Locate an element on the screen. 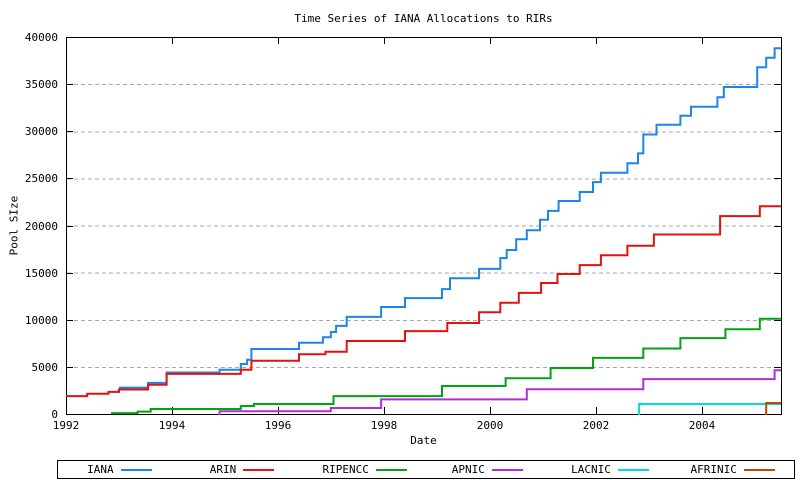 This screenshot has width=800, height=480. legend-label-apnic: APNIC is located at coordinates (468, 469).